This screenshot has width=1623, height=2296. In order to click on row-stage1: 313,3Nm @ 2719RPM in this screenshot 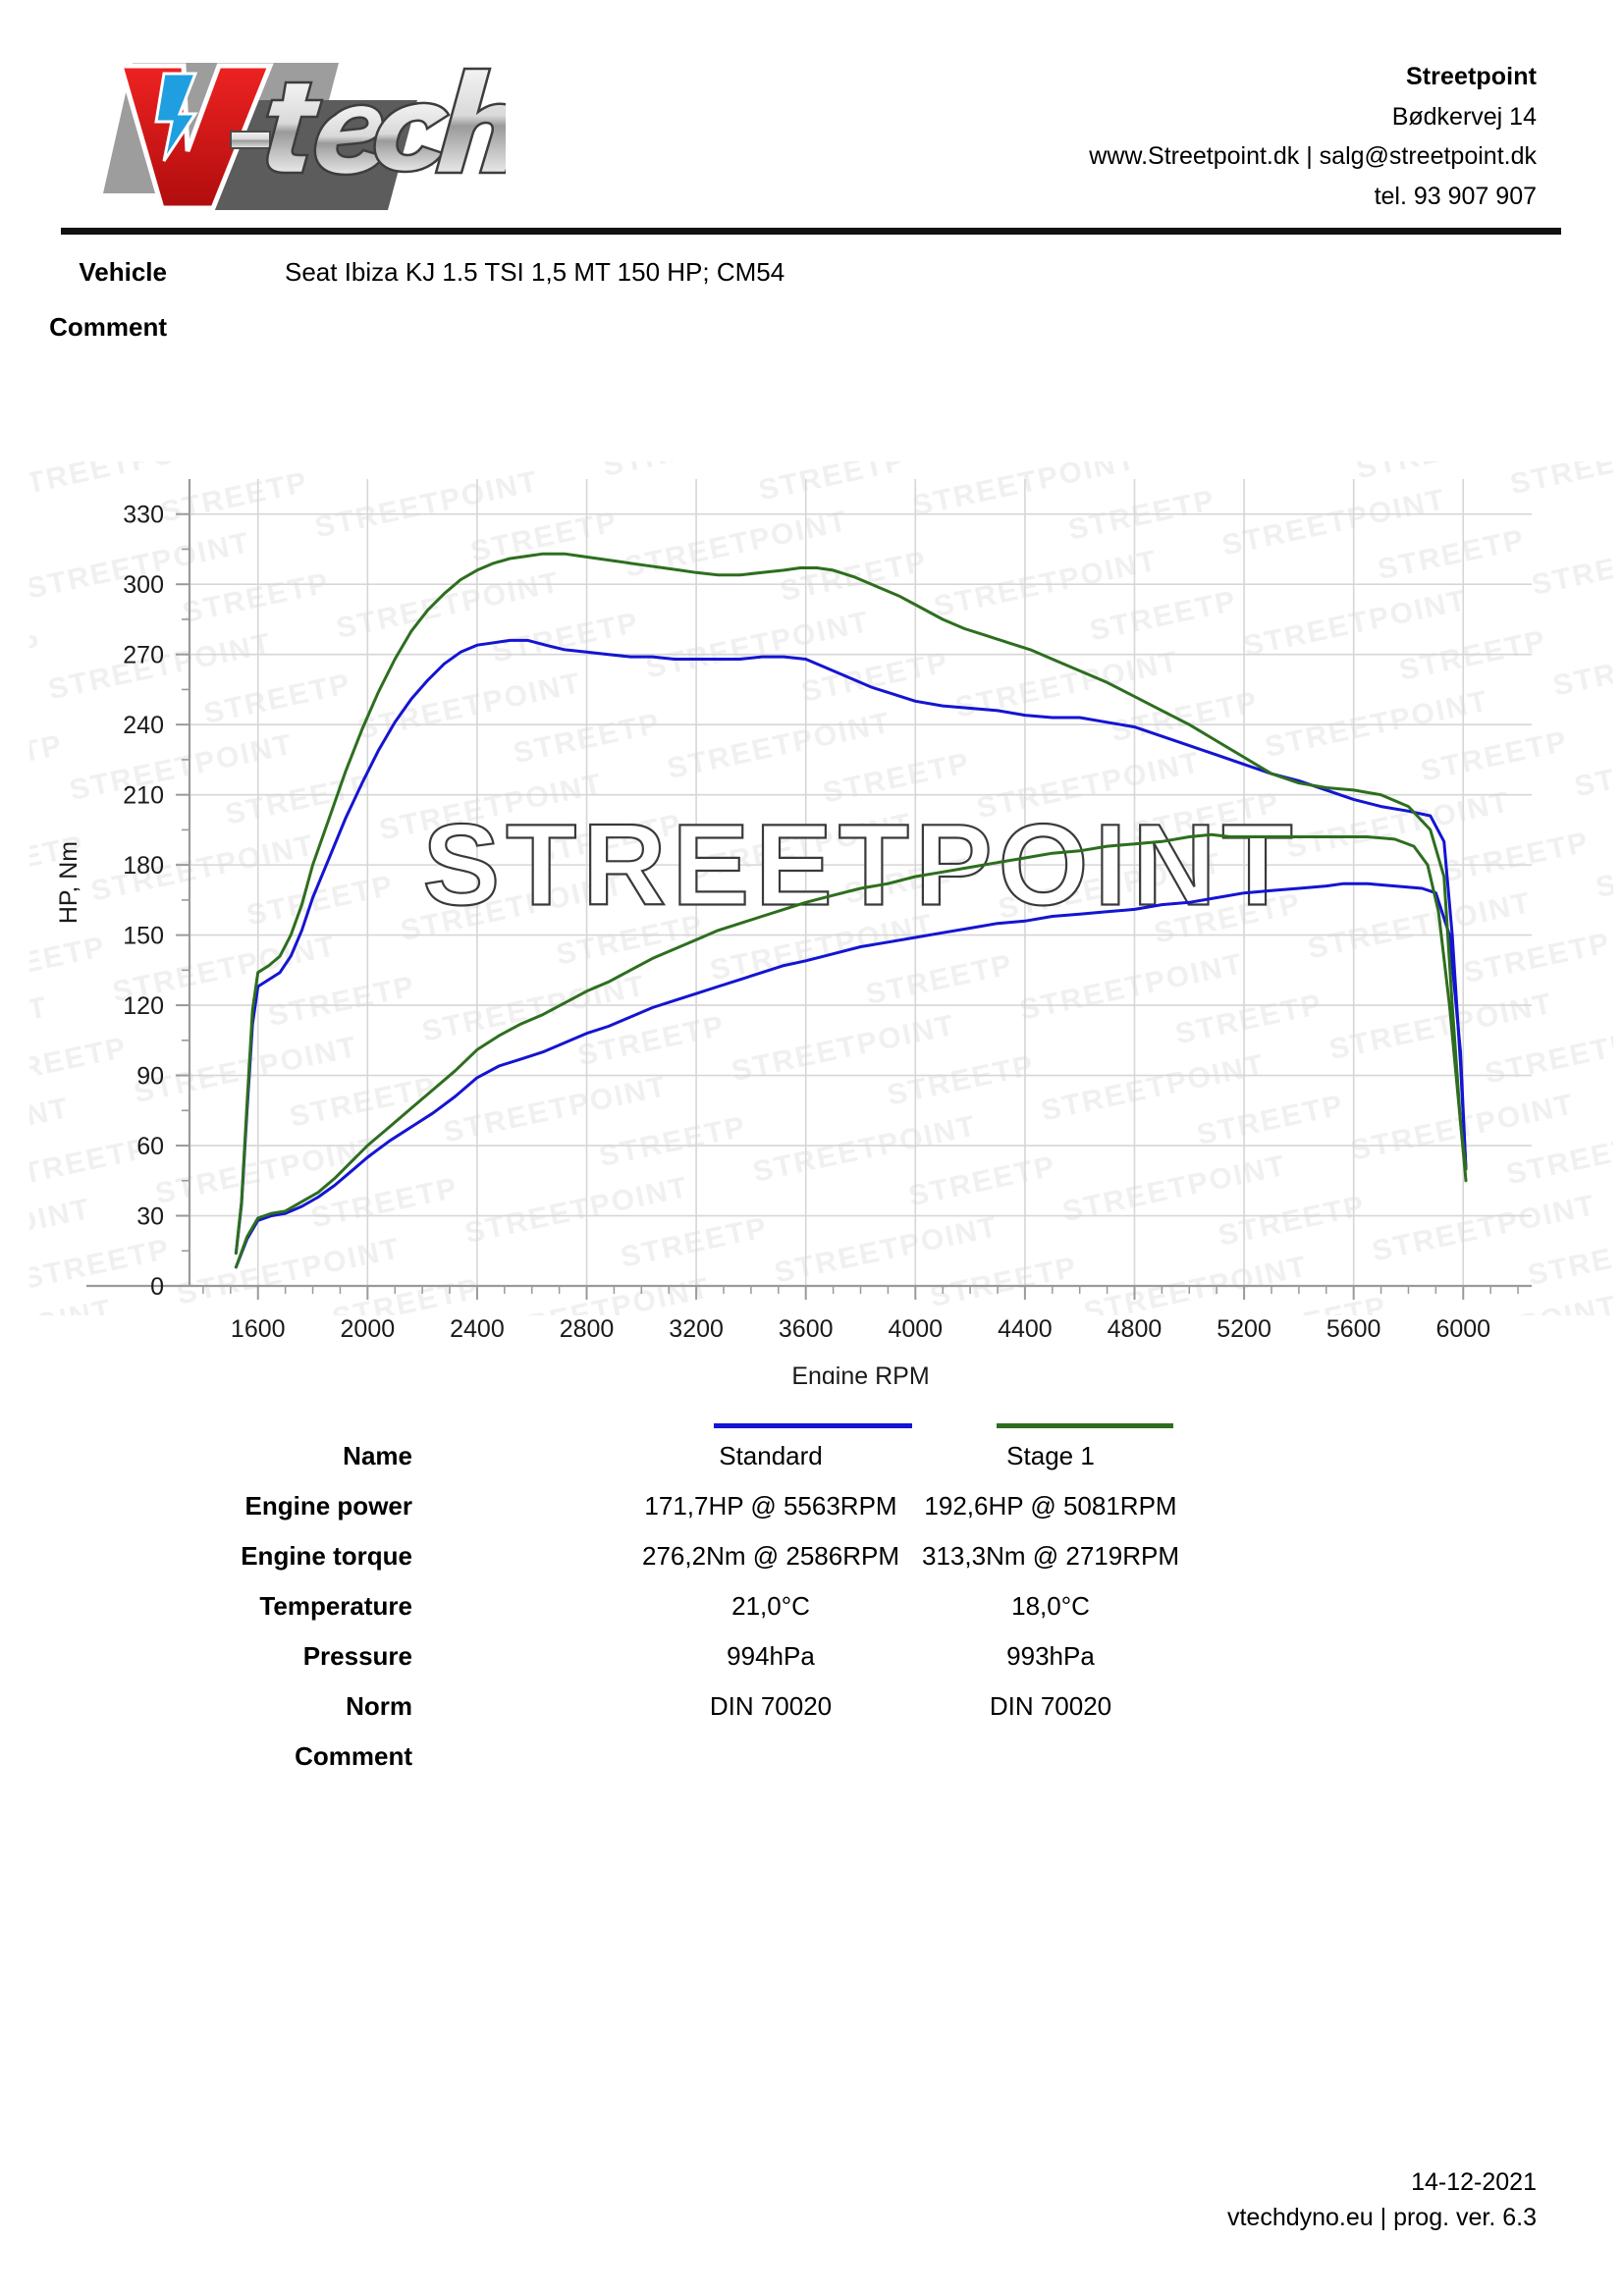, I will do `click(1050, 1556)`.